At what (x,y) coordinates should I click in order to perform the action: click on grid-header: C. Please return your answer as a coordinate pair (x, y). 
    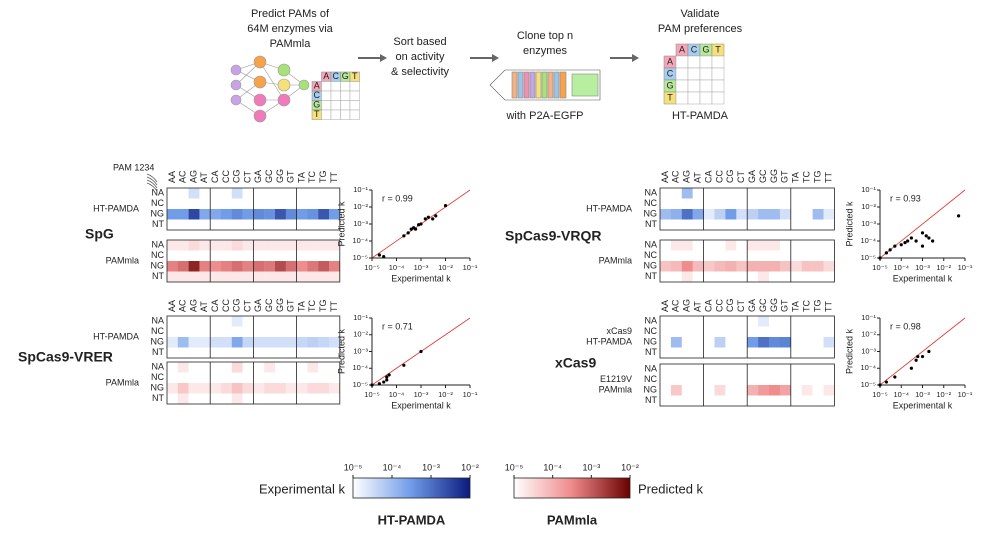
    Looking at the image, I should click on (694, 49).